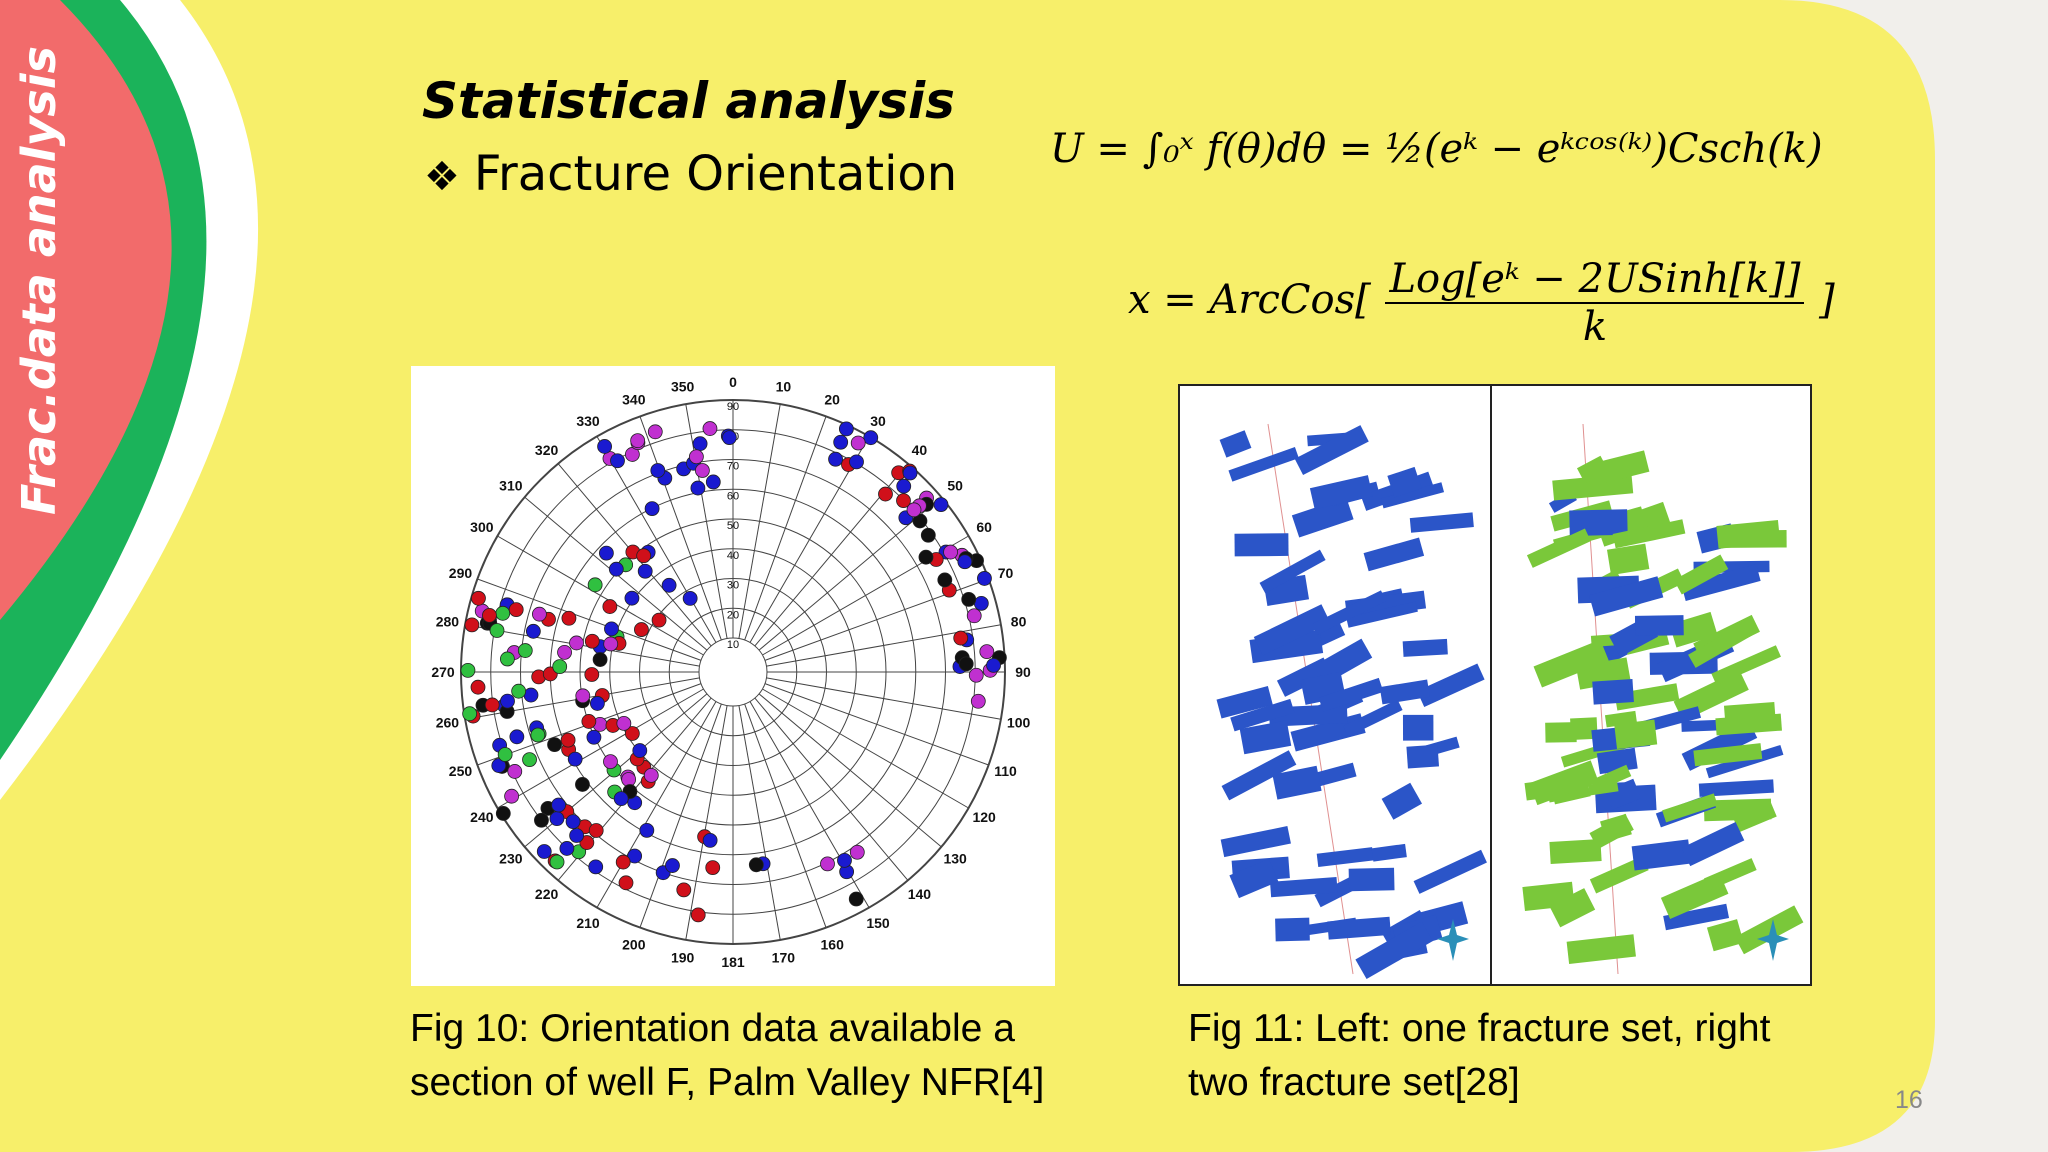 The height and width of the screenshot is (1152, 2048). I want to click on azimuth-tick-label: 310, so click(511, 486).